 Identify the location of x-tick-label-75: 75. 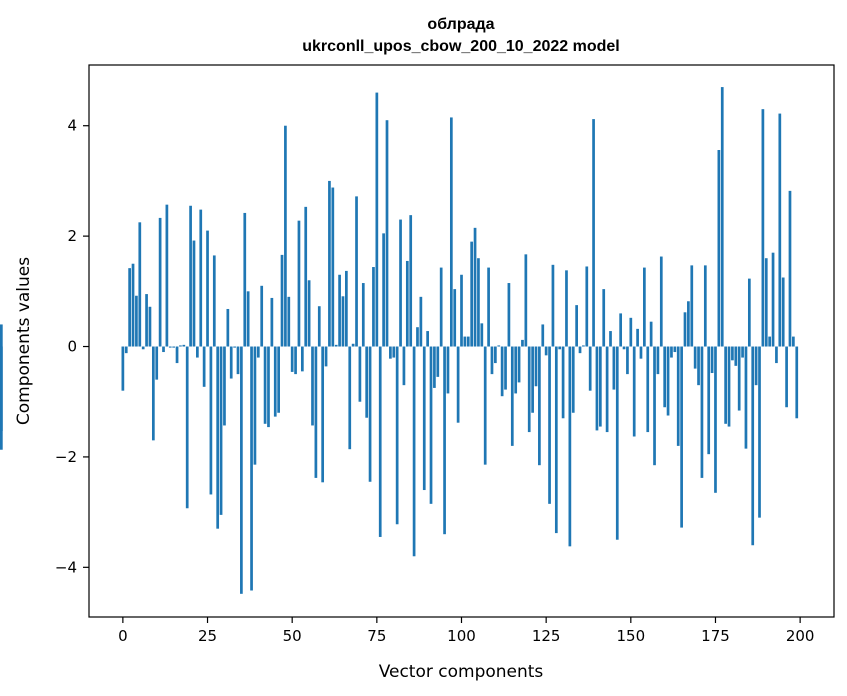
(376, 636).